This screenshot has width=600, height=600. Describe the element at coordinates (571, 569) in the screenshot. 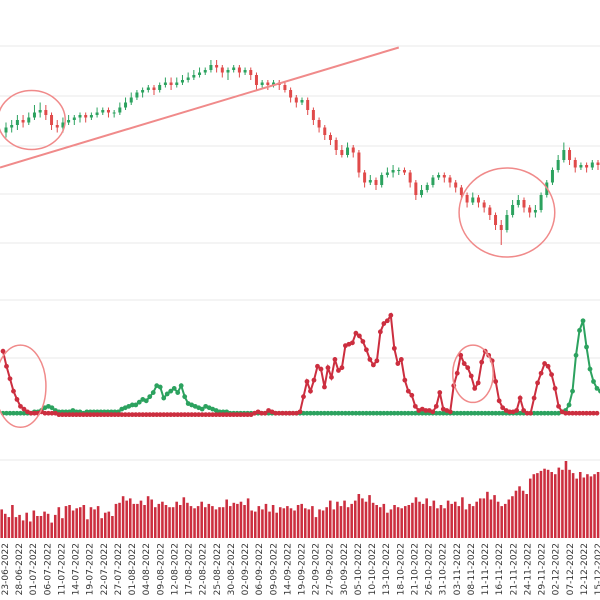

I see `x-tick-label: 07-12-2022` at that location.